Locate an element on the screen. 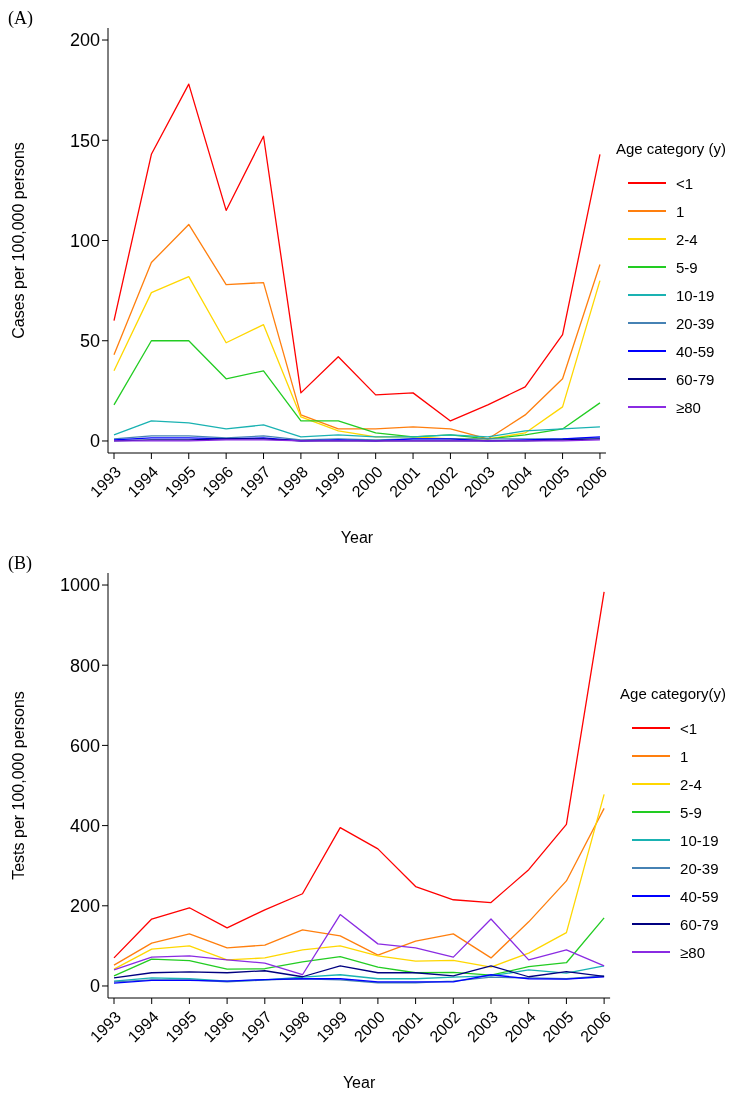  y-axis-title: Cases per 100,000 persons is located at coordinates (18, 240).